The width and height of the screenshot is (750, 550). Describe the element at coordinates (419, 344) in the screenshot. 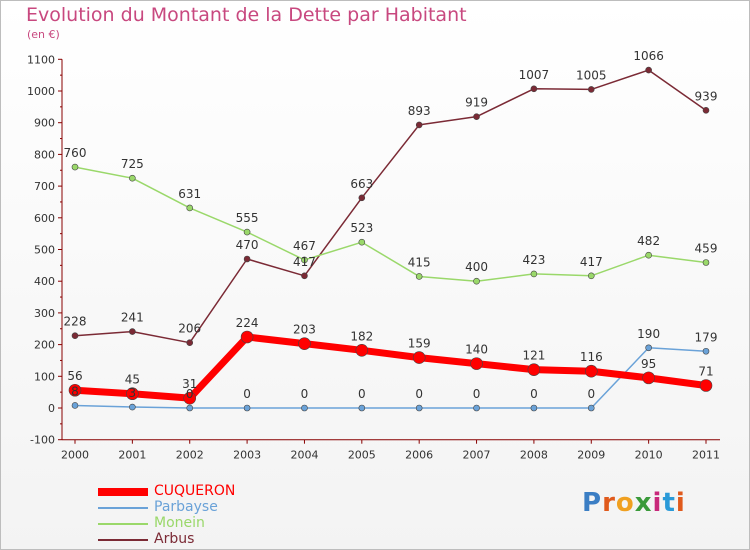

I see `data-label-cuqueron: 159` at that location.